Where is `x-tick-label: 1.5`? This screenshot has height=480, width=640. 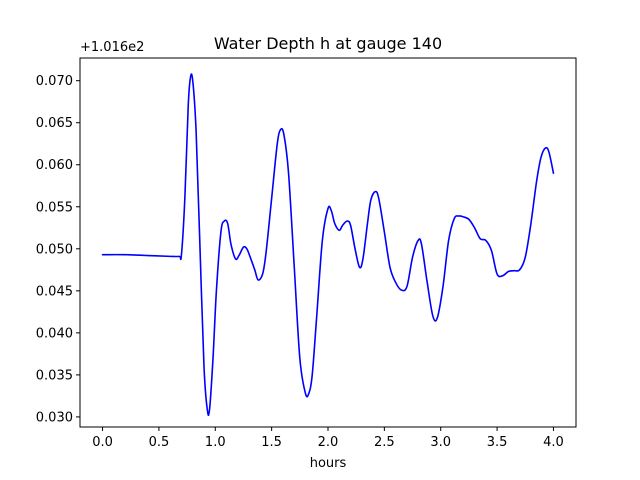 x-tick-label: 1.5 is located at coordinates (271, 442).